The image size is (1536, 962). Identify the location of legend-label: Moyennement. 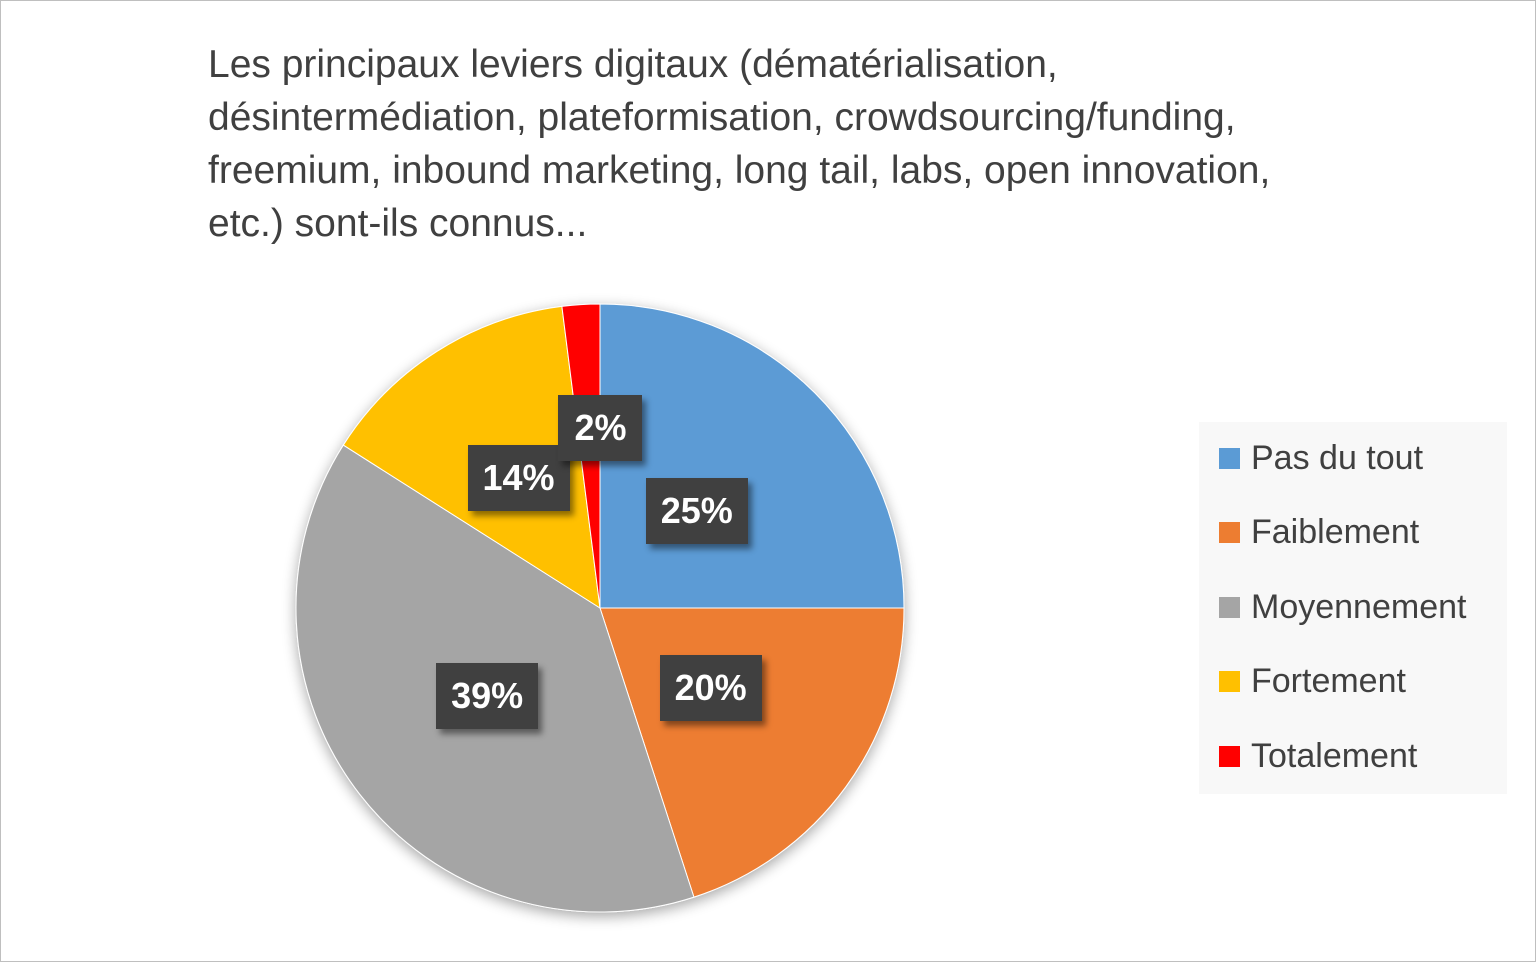
(1359, 606).